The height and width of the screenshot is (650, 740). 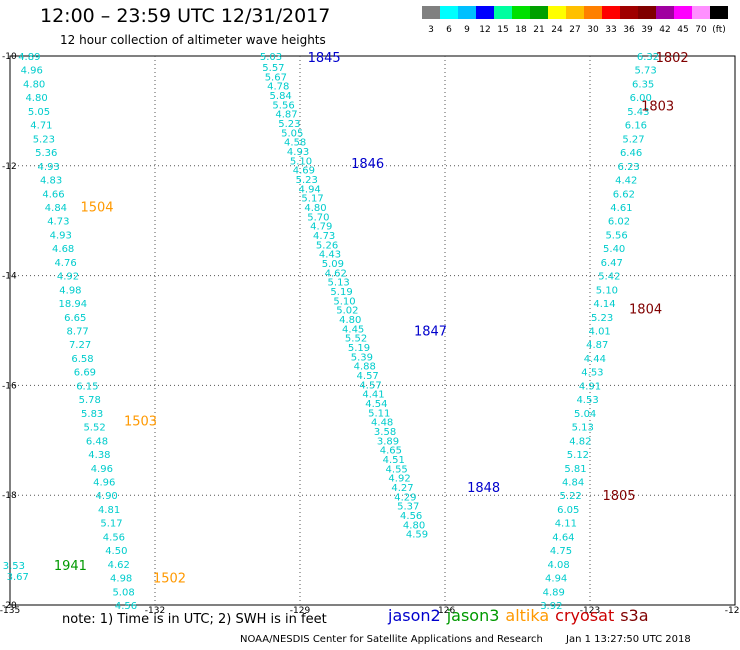 What do you see at coordinates (271, 57) in the screenshot?
I see `swh-value: 5.03` at bounding box center [271, 57].